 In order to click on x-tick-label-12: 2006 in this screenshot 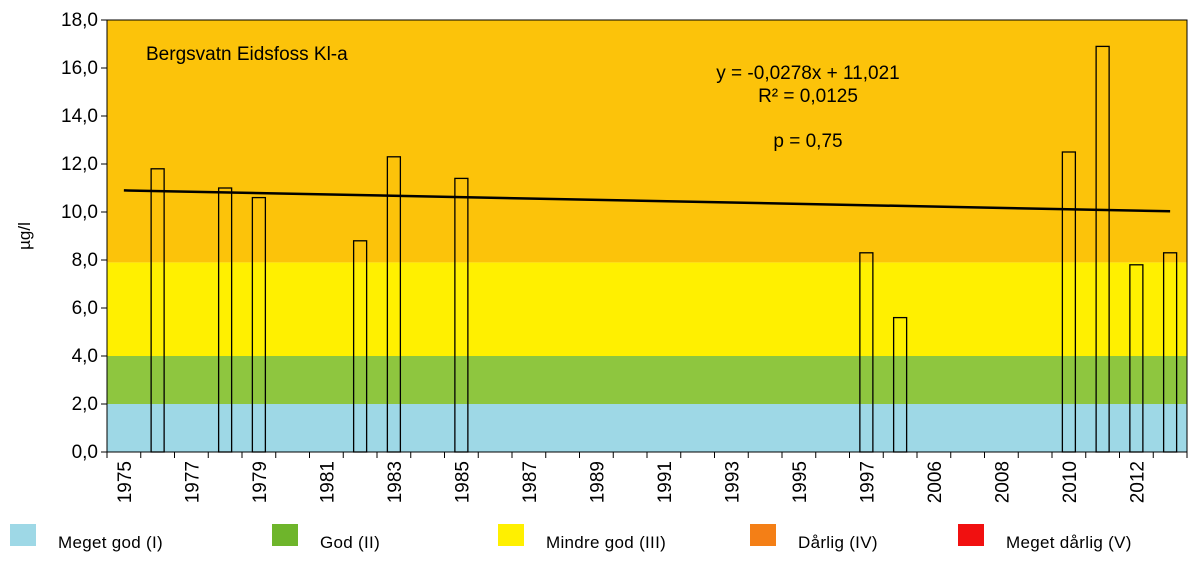, I will do `click(935, 482)`.